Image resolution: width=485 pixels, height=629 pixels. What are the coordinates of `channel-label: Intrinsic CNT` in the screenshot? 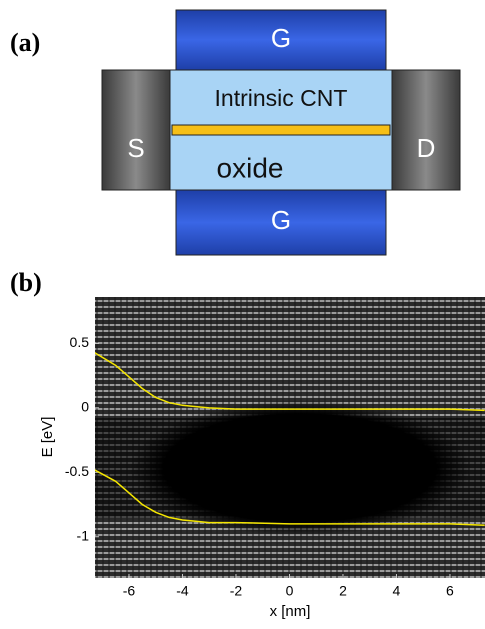 It's located at (281, 98).